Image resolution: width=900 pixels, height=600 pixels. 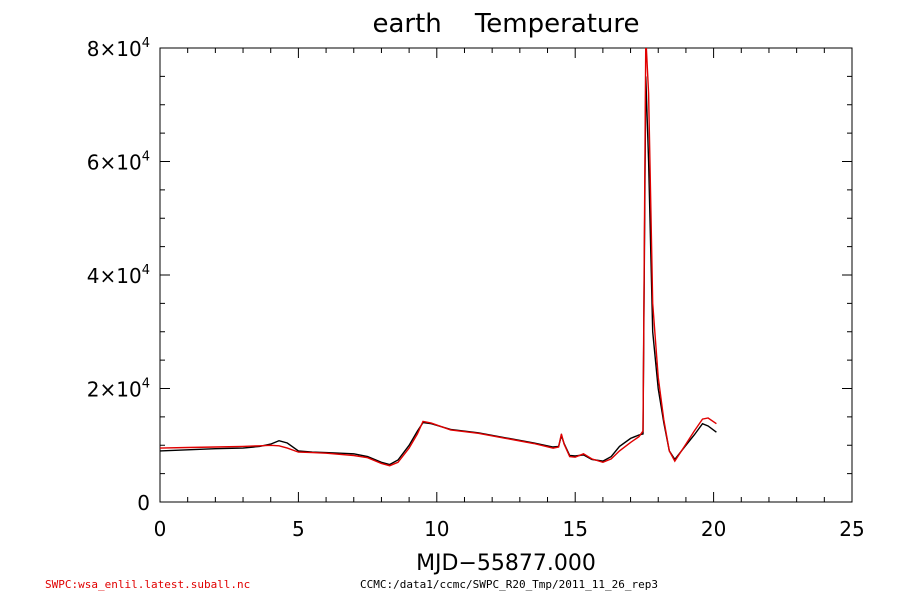 I want to click on y-tick-label: 0, so click(x=143, y=503).